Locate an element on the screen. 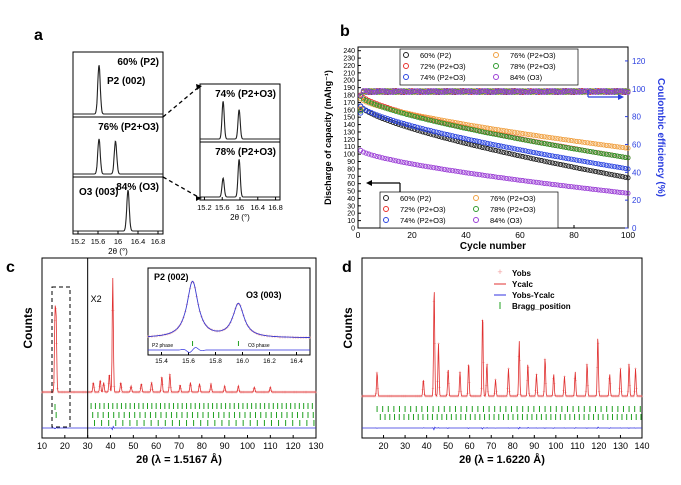 The height and width of the screenshot is (485, 681). legend-label: Yobs-Ycalc is located at coordinates (533, 295).